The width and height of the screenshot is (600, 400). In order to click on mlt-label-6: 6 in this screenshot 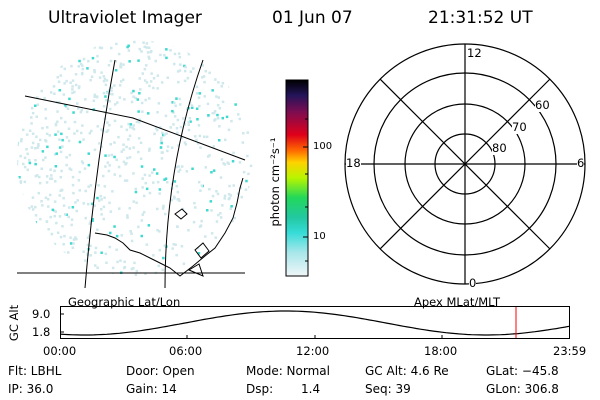, I will do `click(581, 163)`.